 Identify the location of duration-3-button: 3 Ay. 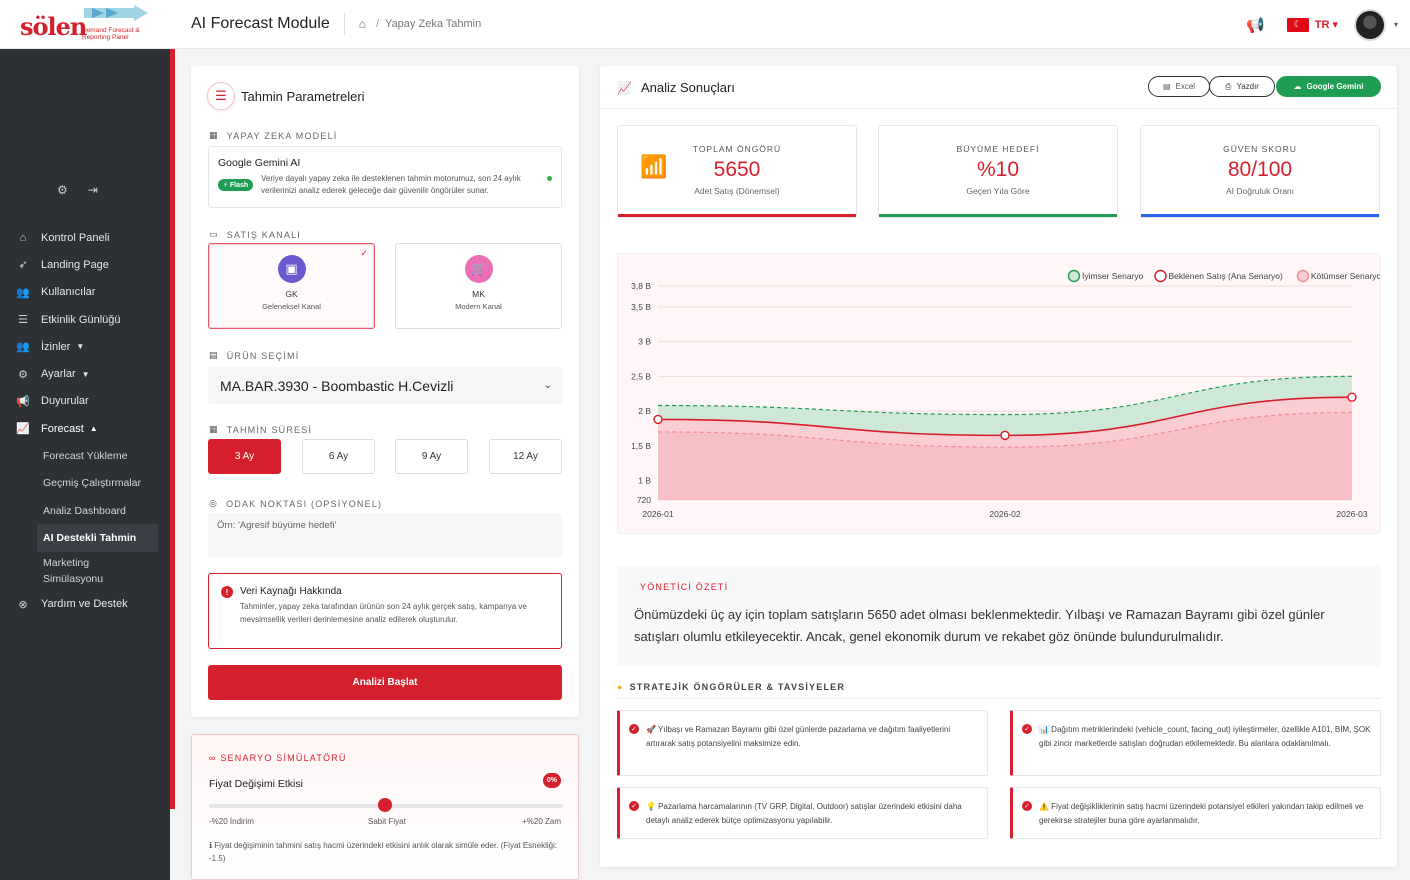
(244, 456).